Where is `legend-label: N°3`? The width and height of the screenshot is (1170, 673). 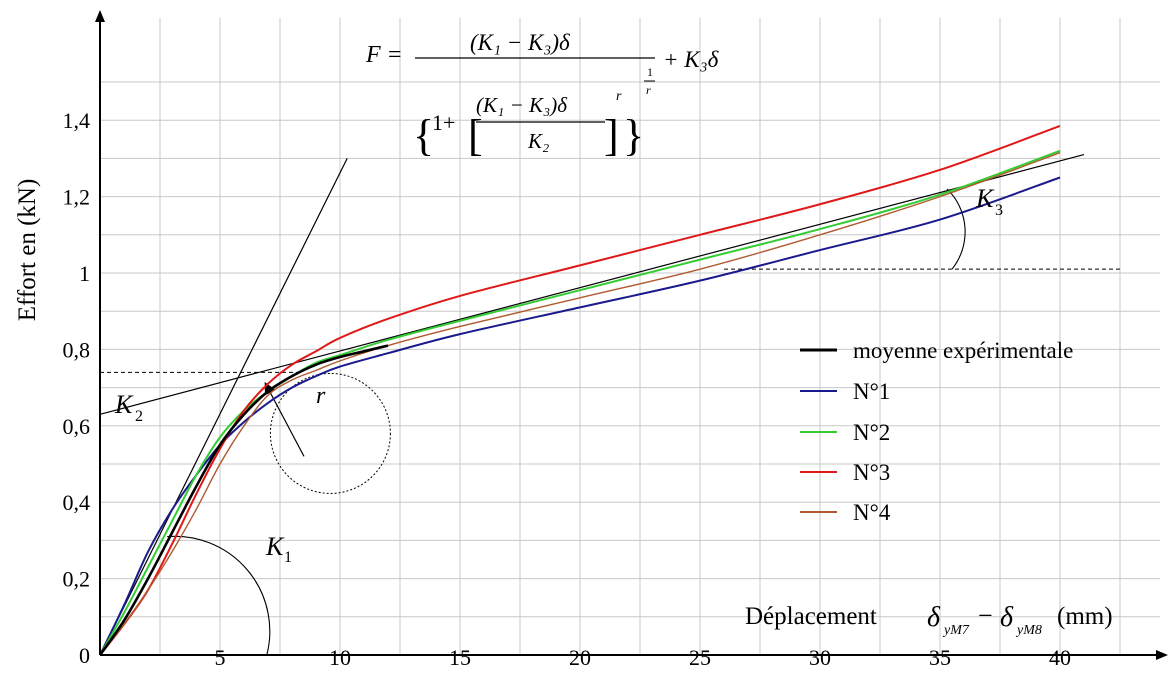
legend-label: N°3 is located at coordinates (871, 472).